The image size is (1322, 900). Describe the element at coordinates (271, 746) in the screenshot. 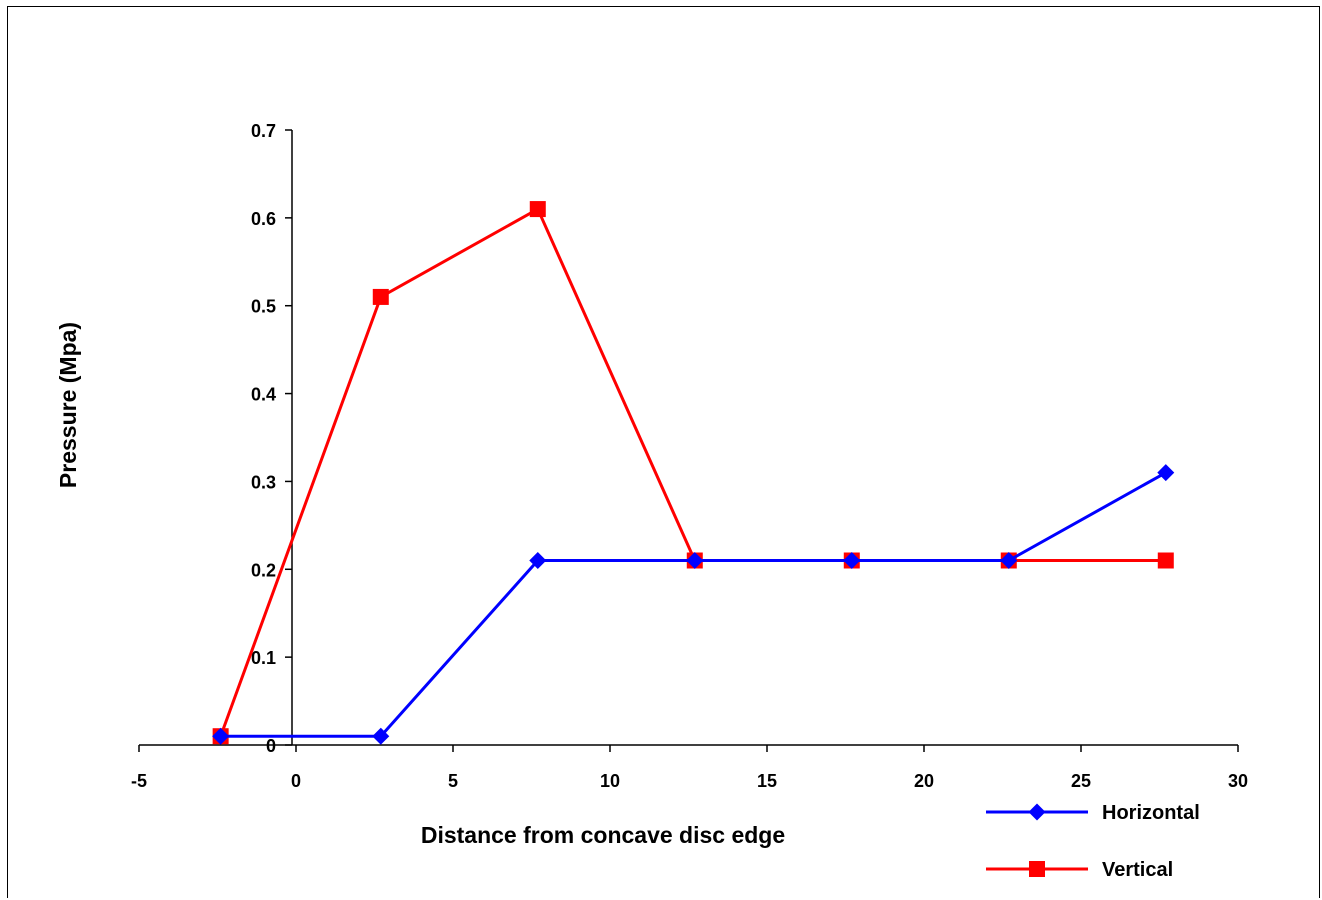

I see `y-tick-label: 0` at that location.